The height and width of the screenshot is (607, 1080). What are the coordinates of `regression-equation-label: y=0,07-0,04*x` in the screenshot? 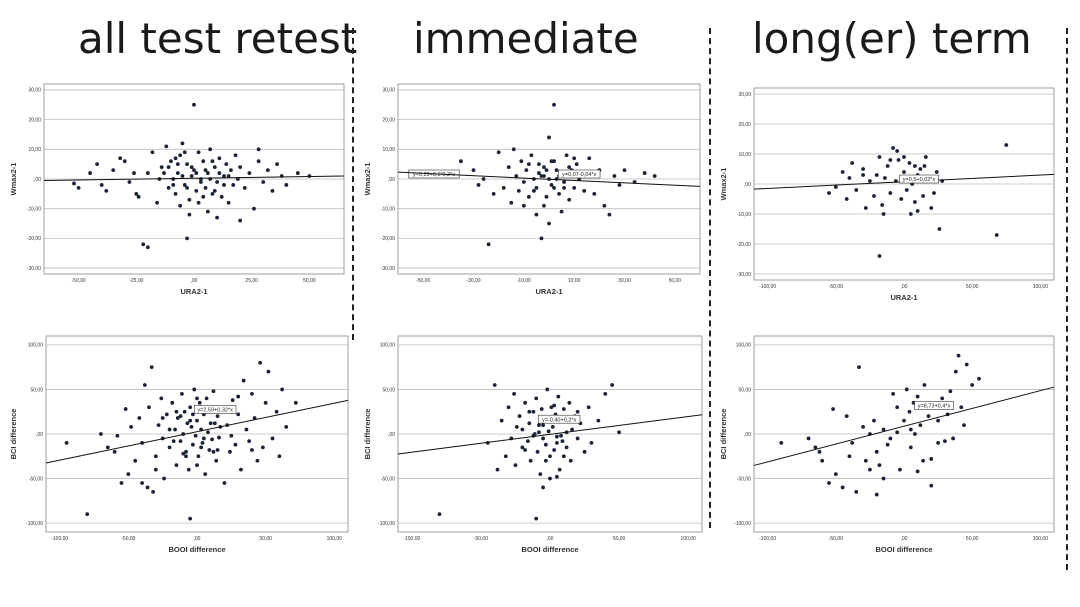 It's located at (579, 175).